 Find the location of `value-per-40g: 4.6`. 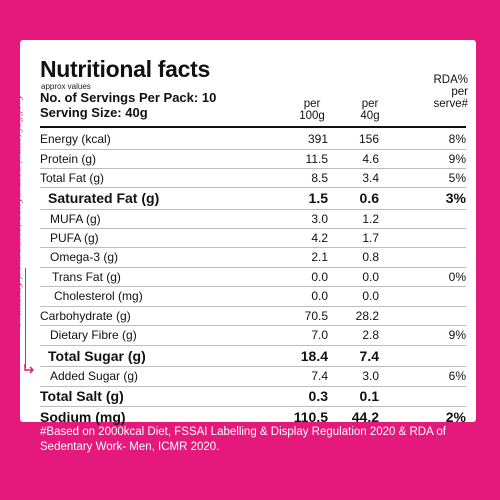

value-per-40g: 4.6 is located at coordinates (370, 158).